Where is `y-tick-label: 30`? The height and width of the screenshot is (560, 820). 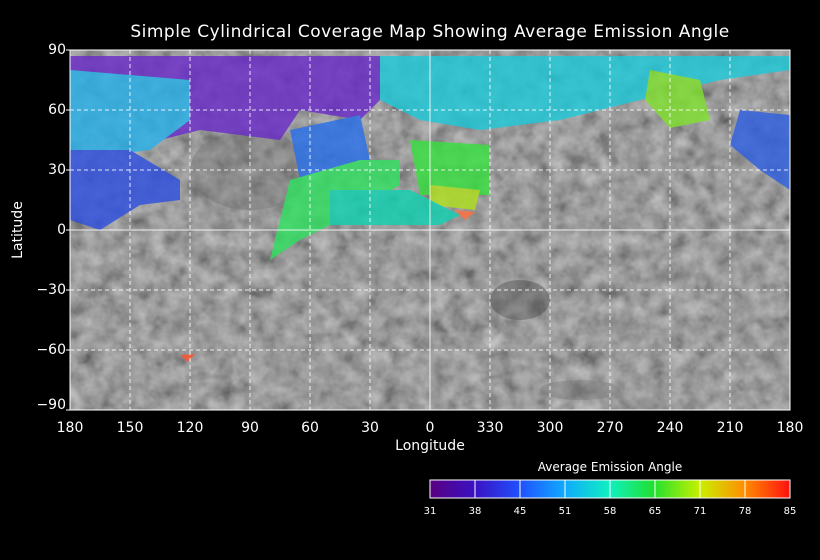 y-tick-label: 30 is located at coordinates (57, 170).